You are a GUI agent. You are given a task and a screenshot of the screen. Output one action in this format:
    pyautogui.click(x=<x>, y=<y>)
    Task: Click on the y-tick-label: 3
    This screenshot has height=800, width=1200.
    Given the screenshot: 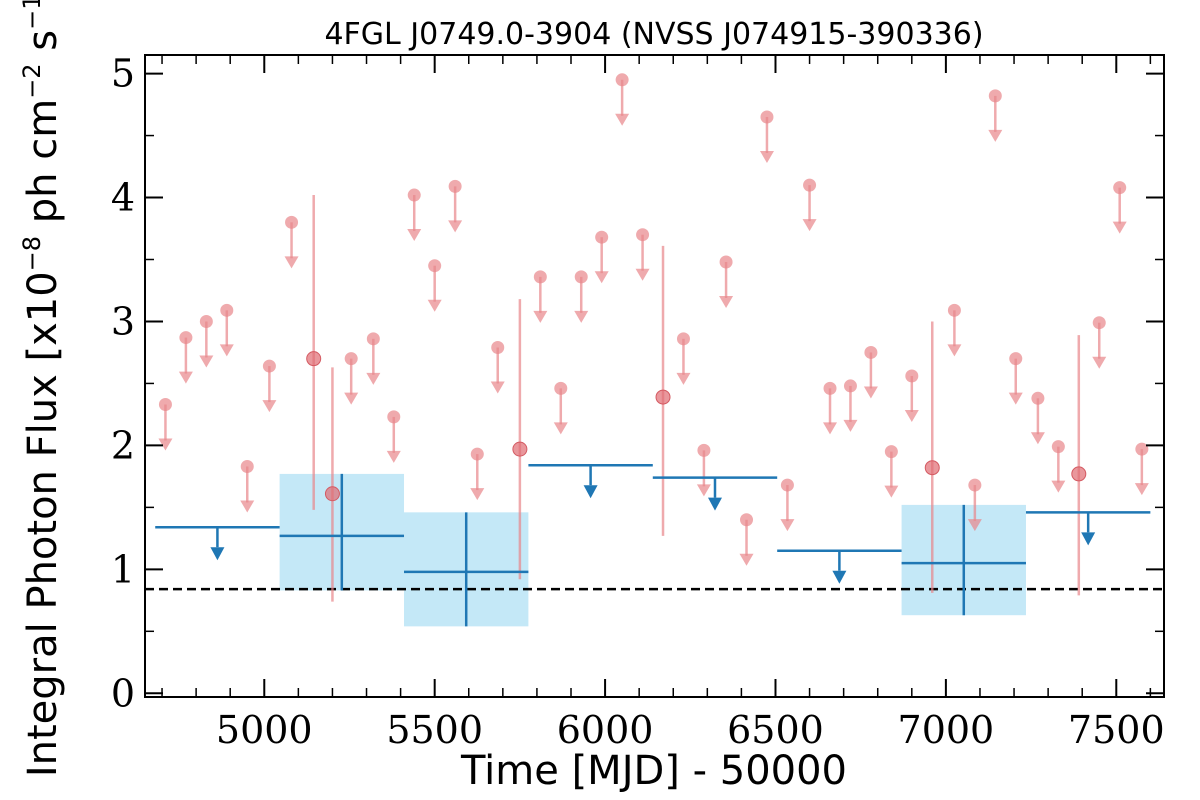 What is the action you would take?
    pyautogui.click(x=123, y=321)
    